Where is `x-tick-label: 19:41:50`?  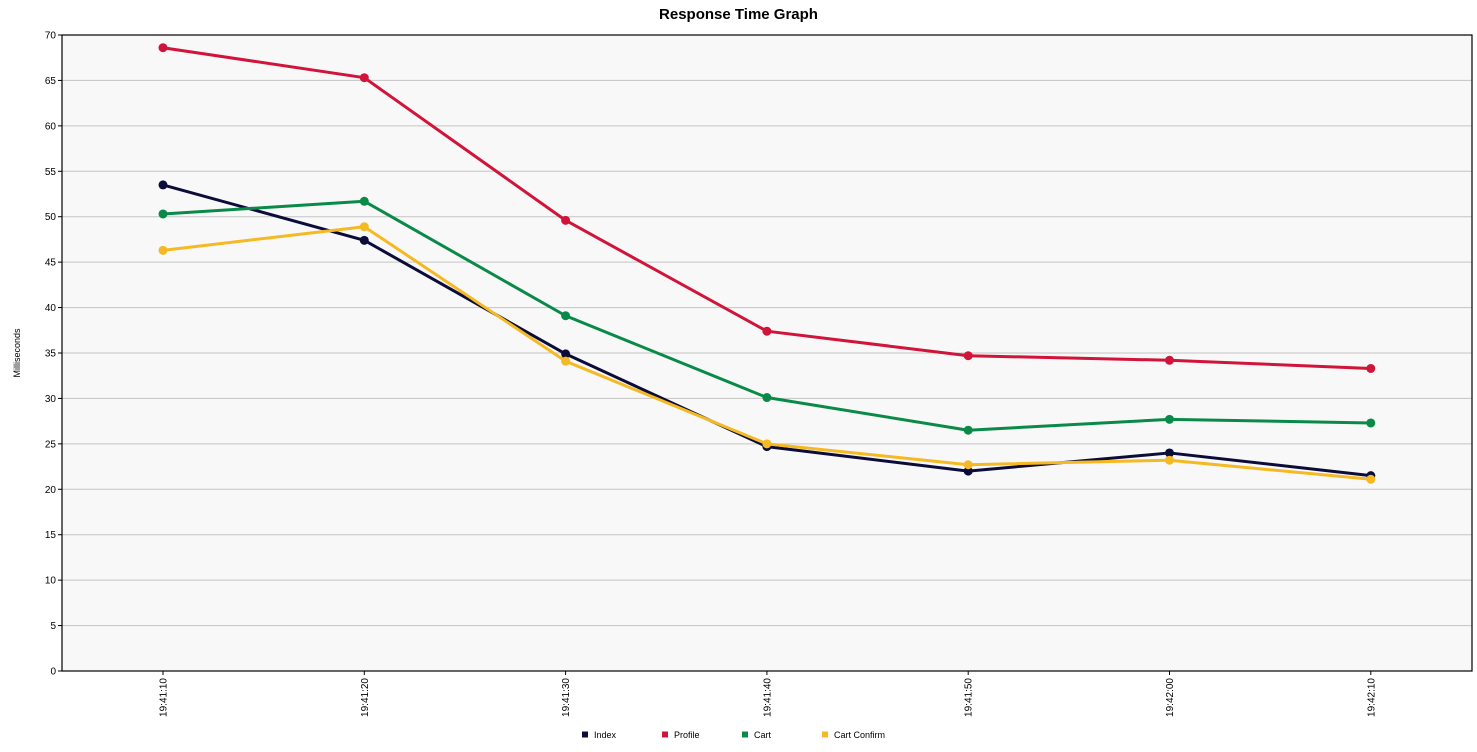
x-tick-label: 19:41:50 is located at coordinates (969, 697).